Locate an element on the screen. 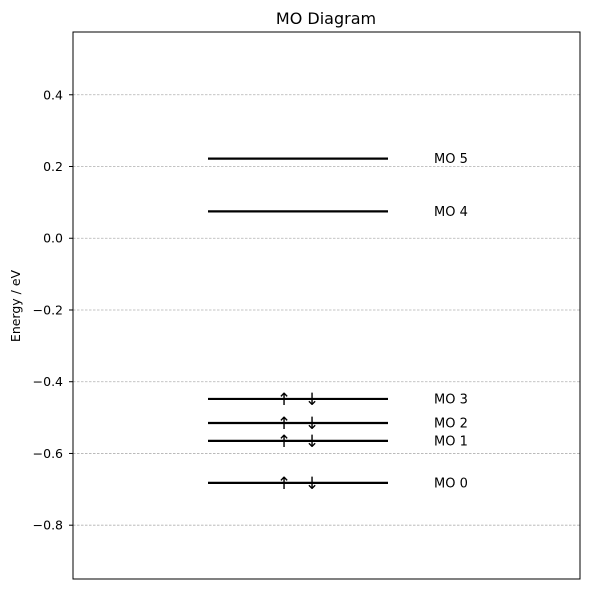  mo-level-label: MO 4 is located at coordinates (451, 212).